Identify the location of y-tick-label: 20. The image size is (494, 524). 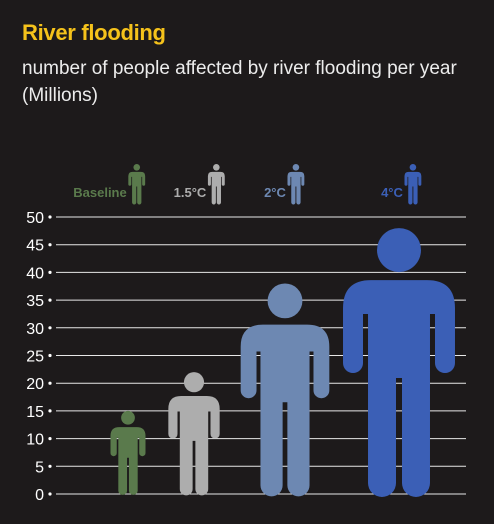
(35, 384).